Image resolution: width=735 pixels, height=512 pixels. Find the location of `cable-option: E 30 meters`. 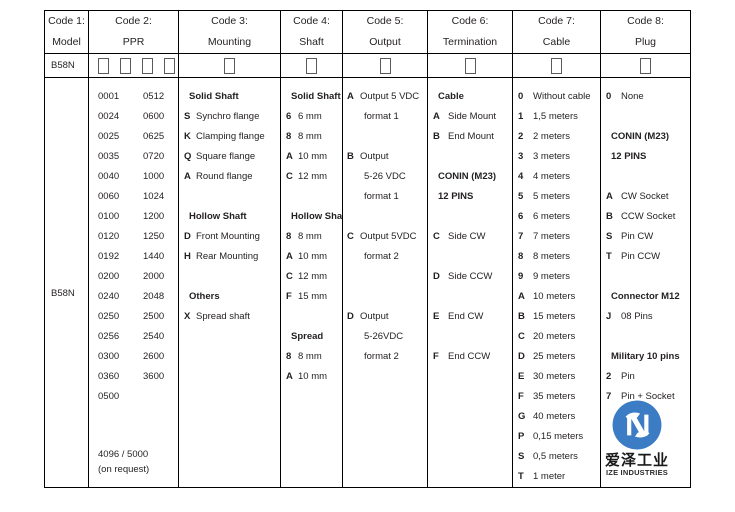

cable-option: E 30 meters is located at coordinates (556, 377).